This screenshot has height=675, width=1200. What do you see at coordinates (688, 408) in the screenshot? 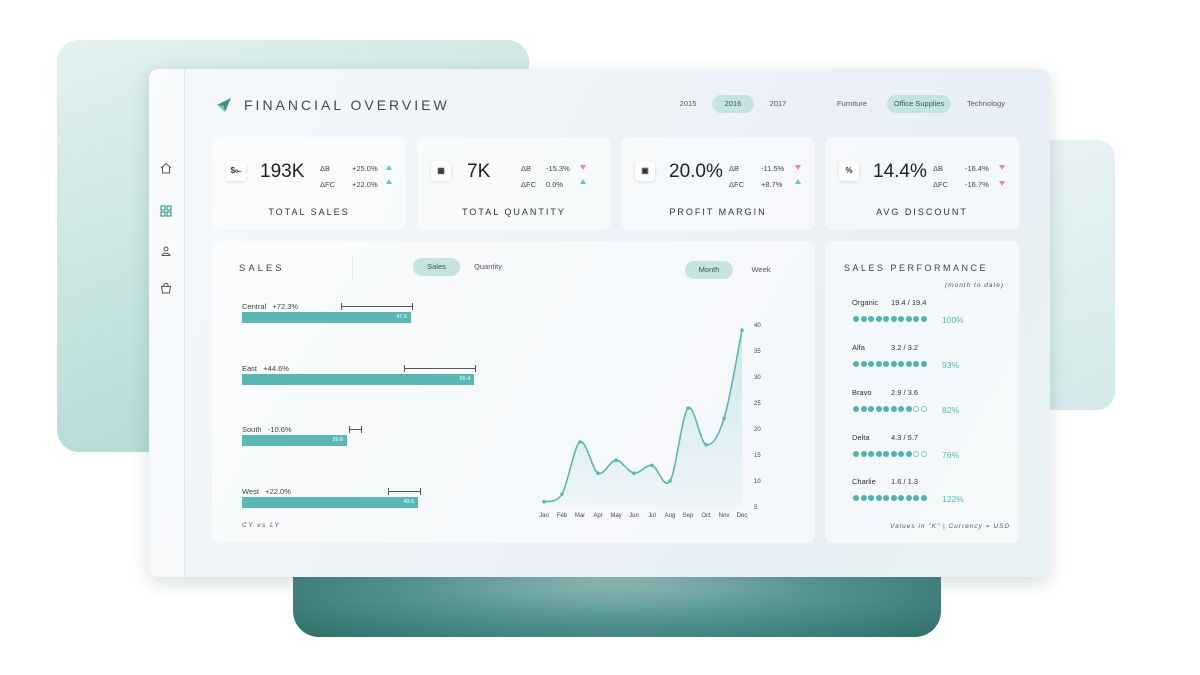
I see `data-point-sep` at bounding box center [688, 408].